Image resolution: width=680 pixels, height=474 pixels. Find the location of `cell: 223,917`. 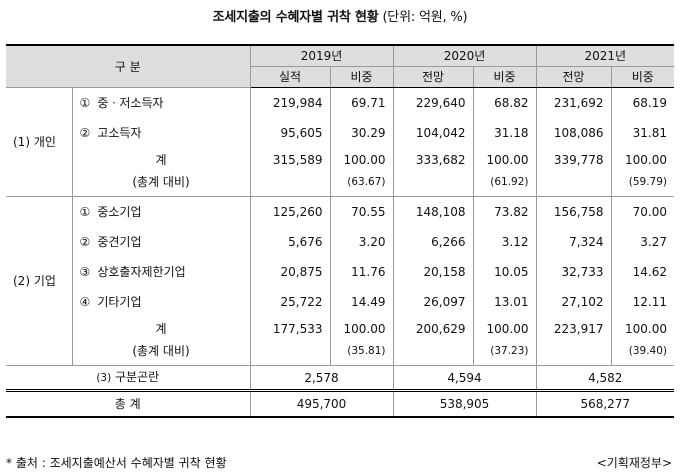

cell: 223,917 is located at coordinates (573, 329).